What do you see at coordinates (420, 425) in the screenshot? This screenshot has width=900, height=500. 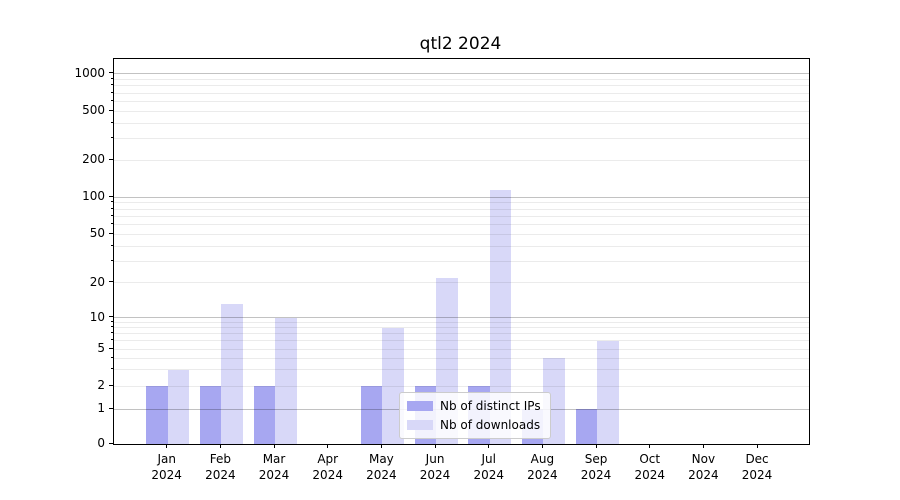 I see `legend-swatch-downloads` at bounding box center [420, 425].